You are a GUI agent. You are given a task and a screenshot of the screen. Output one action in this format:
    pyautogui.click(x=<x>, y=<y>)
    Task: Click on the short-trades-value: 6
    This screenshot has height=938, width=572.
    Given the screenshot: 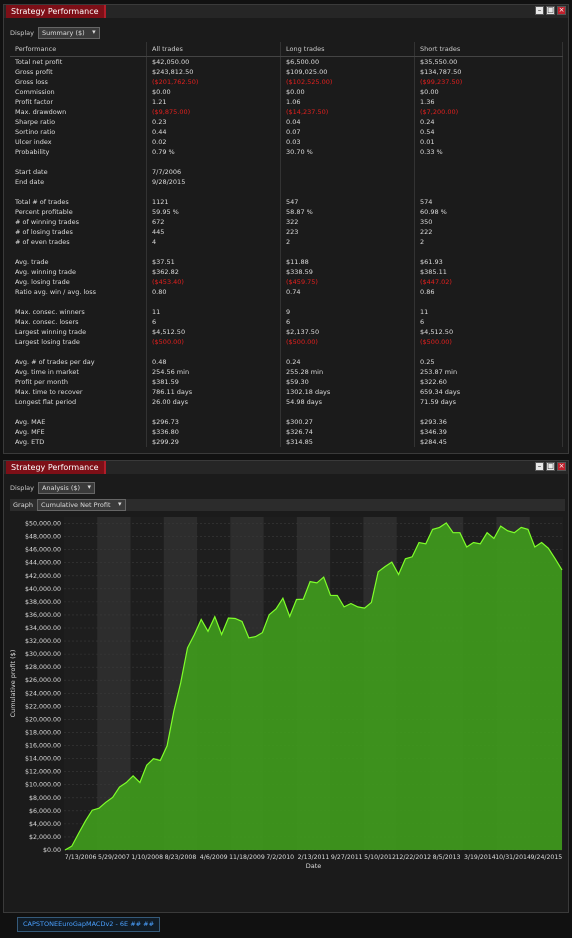 What is the action you would take?
    pyautogui.click(x=488, y=322)
    